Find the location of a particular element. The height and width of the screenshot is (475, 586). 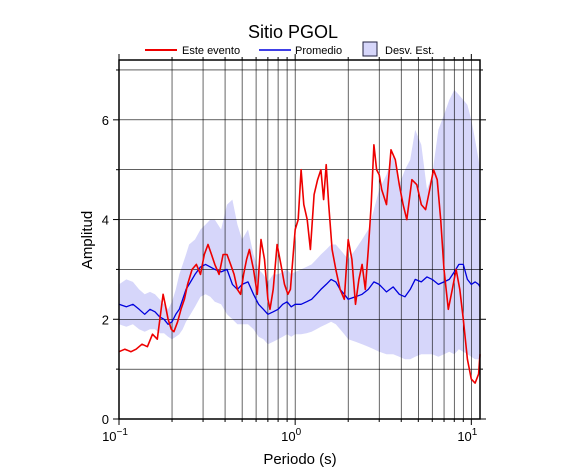

series-promedio-line is located at coordinates (299, 294).